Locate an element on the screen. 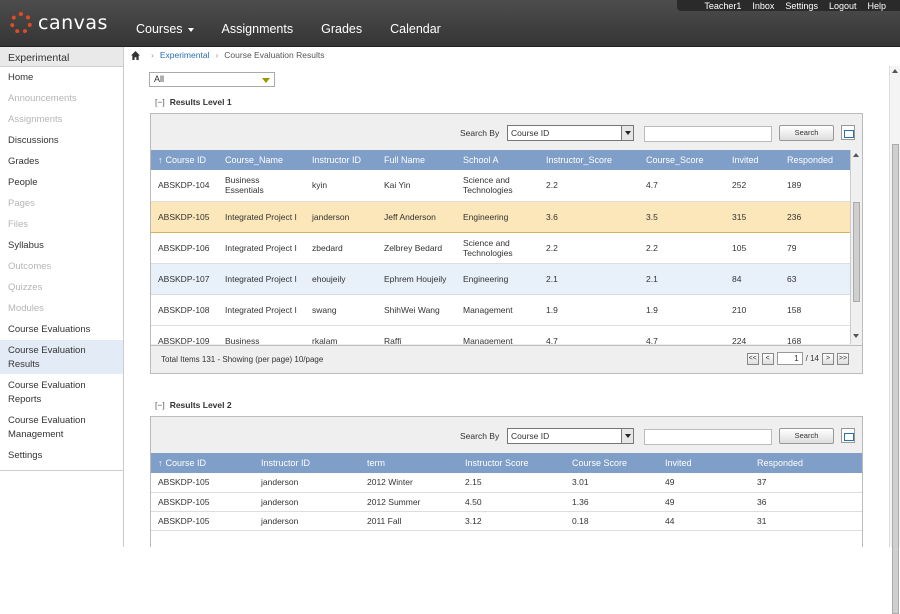 The image size is (900, 614). scroll-down-icon is located at coordinates (856, 336).